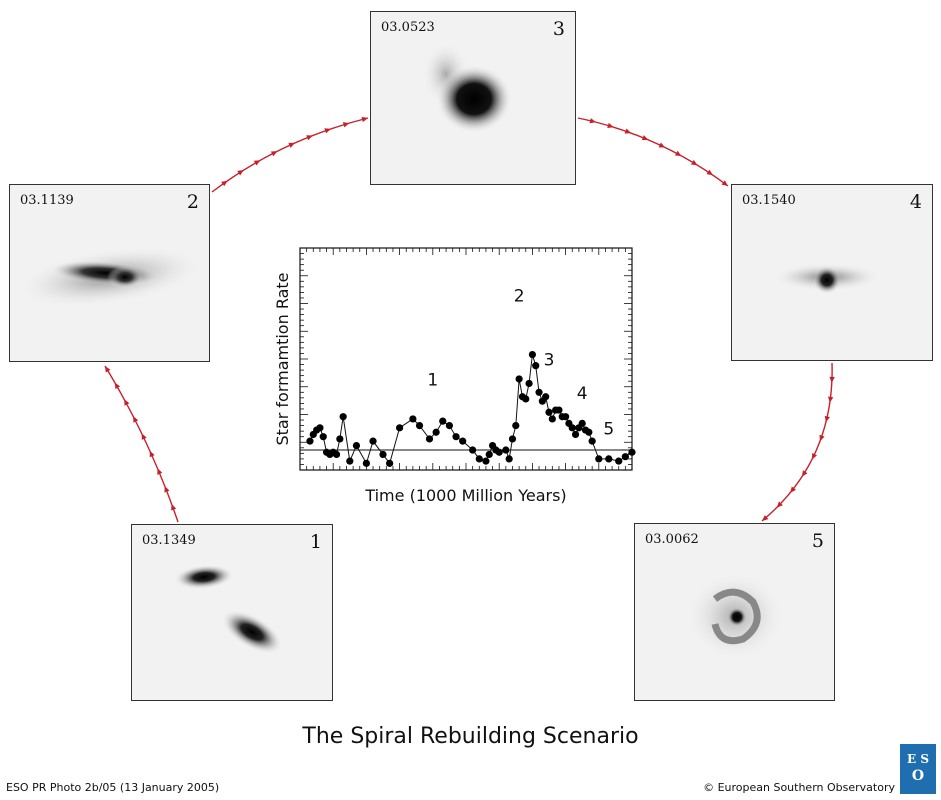  I want to click on galaxy-id-label: 03.0523, so click(408, 27).